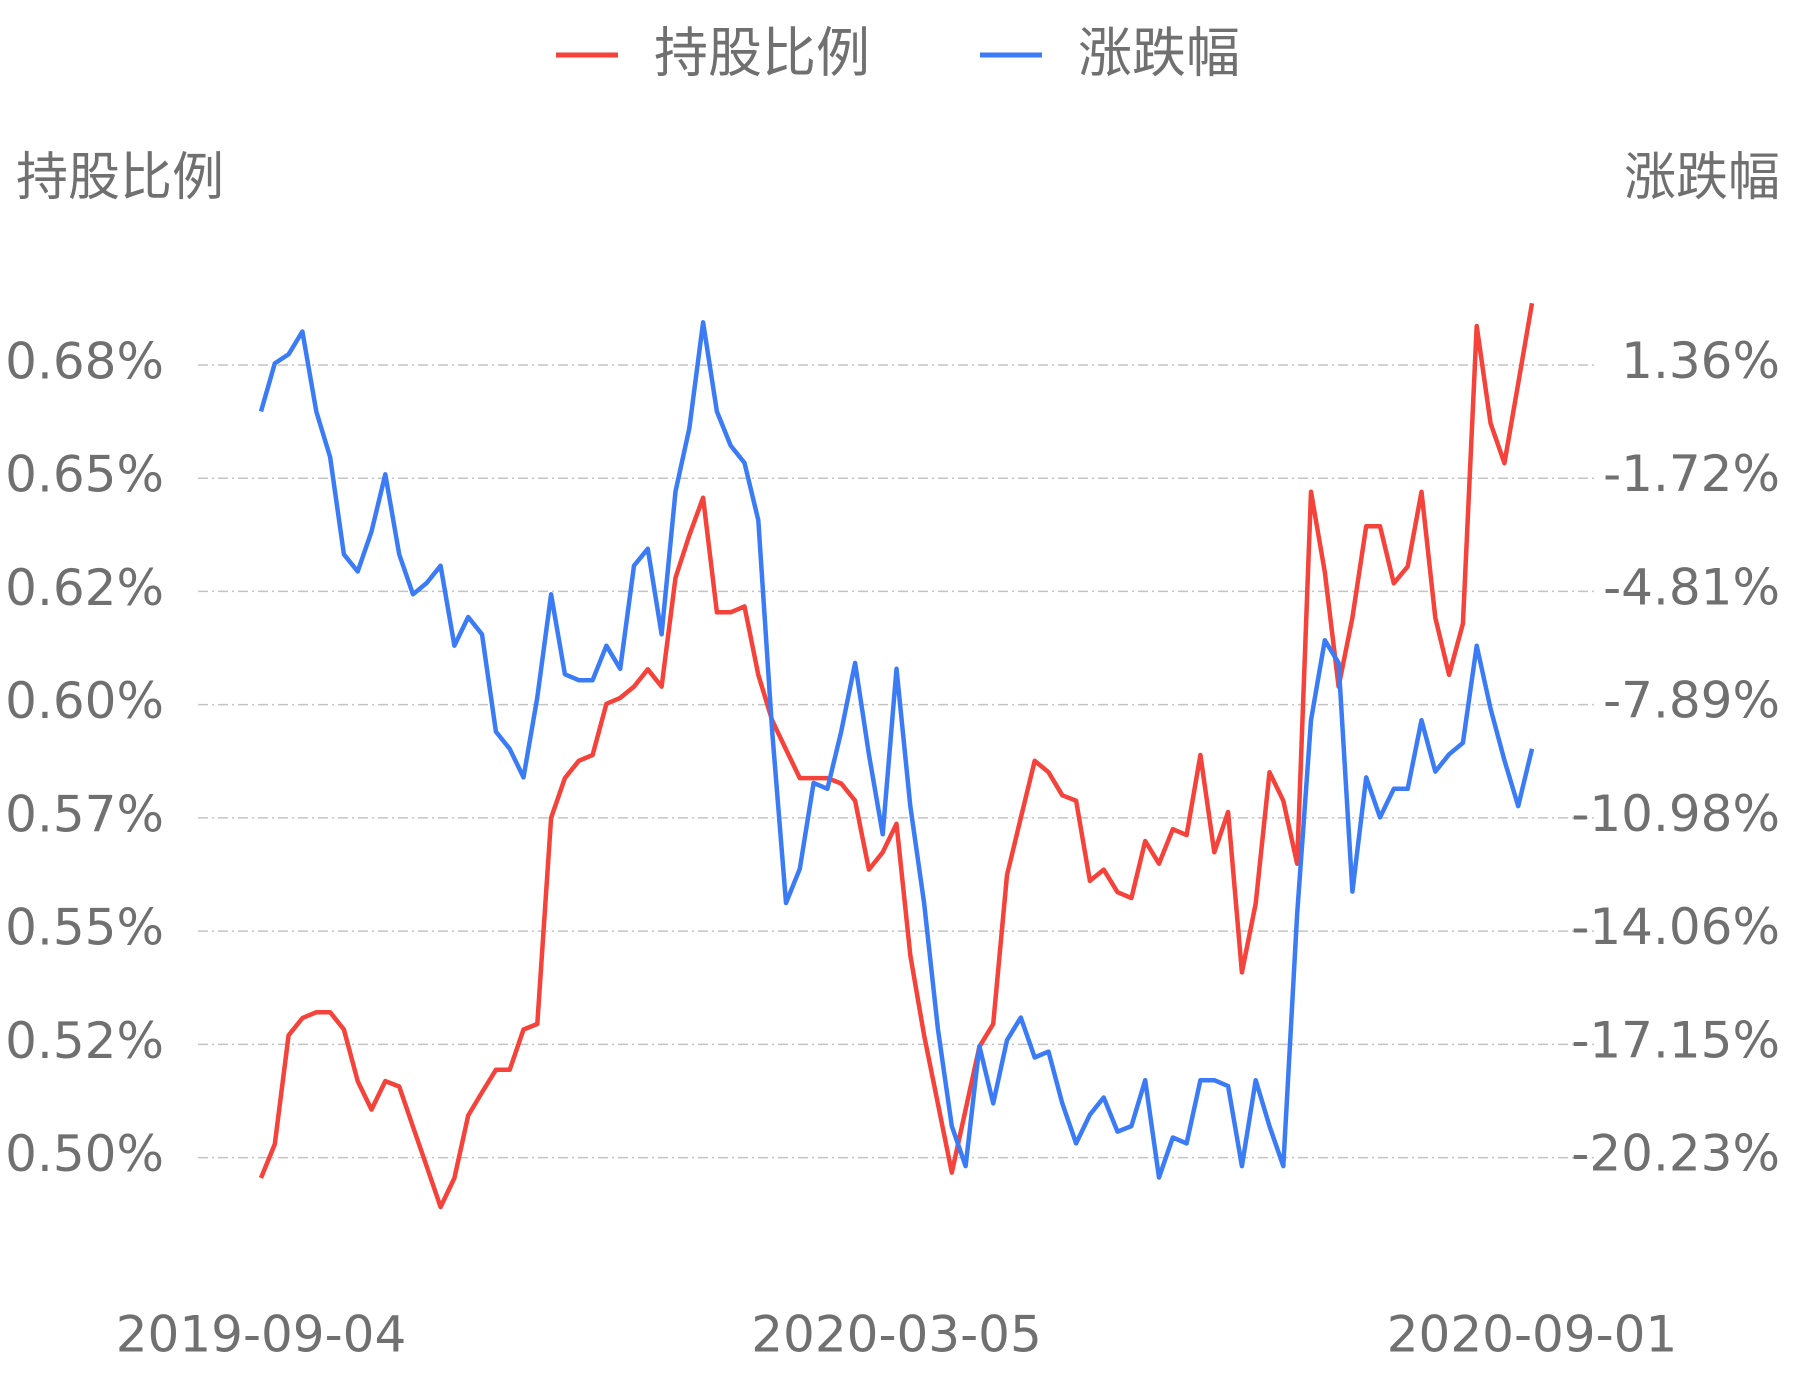  I want to click on y-tick-label: 0.55%, so click(84, 928).